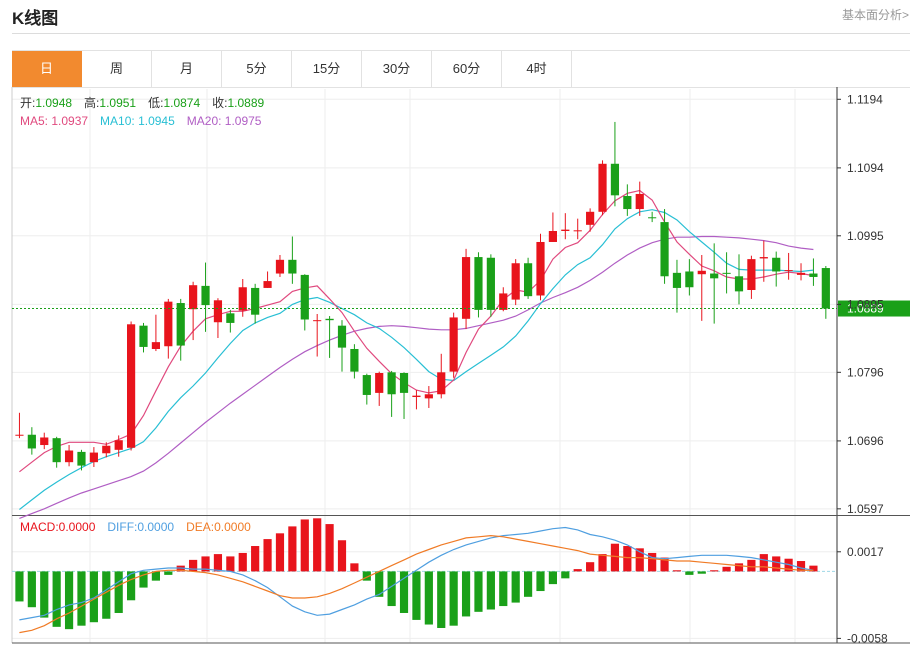  I want to click on tab-4hour: 4时, so click(537, 69).